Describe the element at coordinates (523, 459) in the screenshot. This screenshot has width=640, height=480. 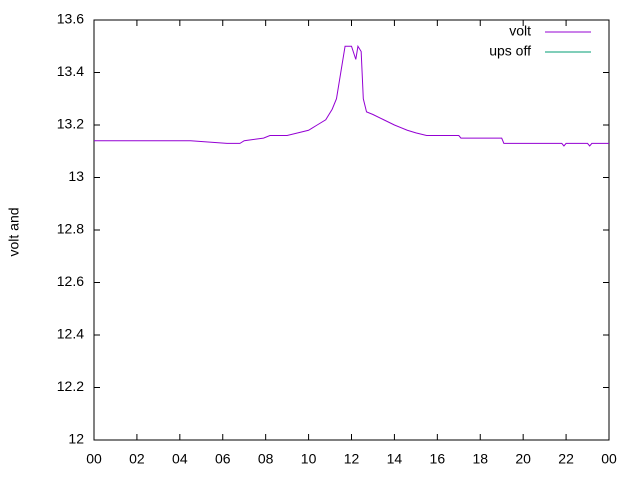
I see `x-tick-label: 20` at that location.